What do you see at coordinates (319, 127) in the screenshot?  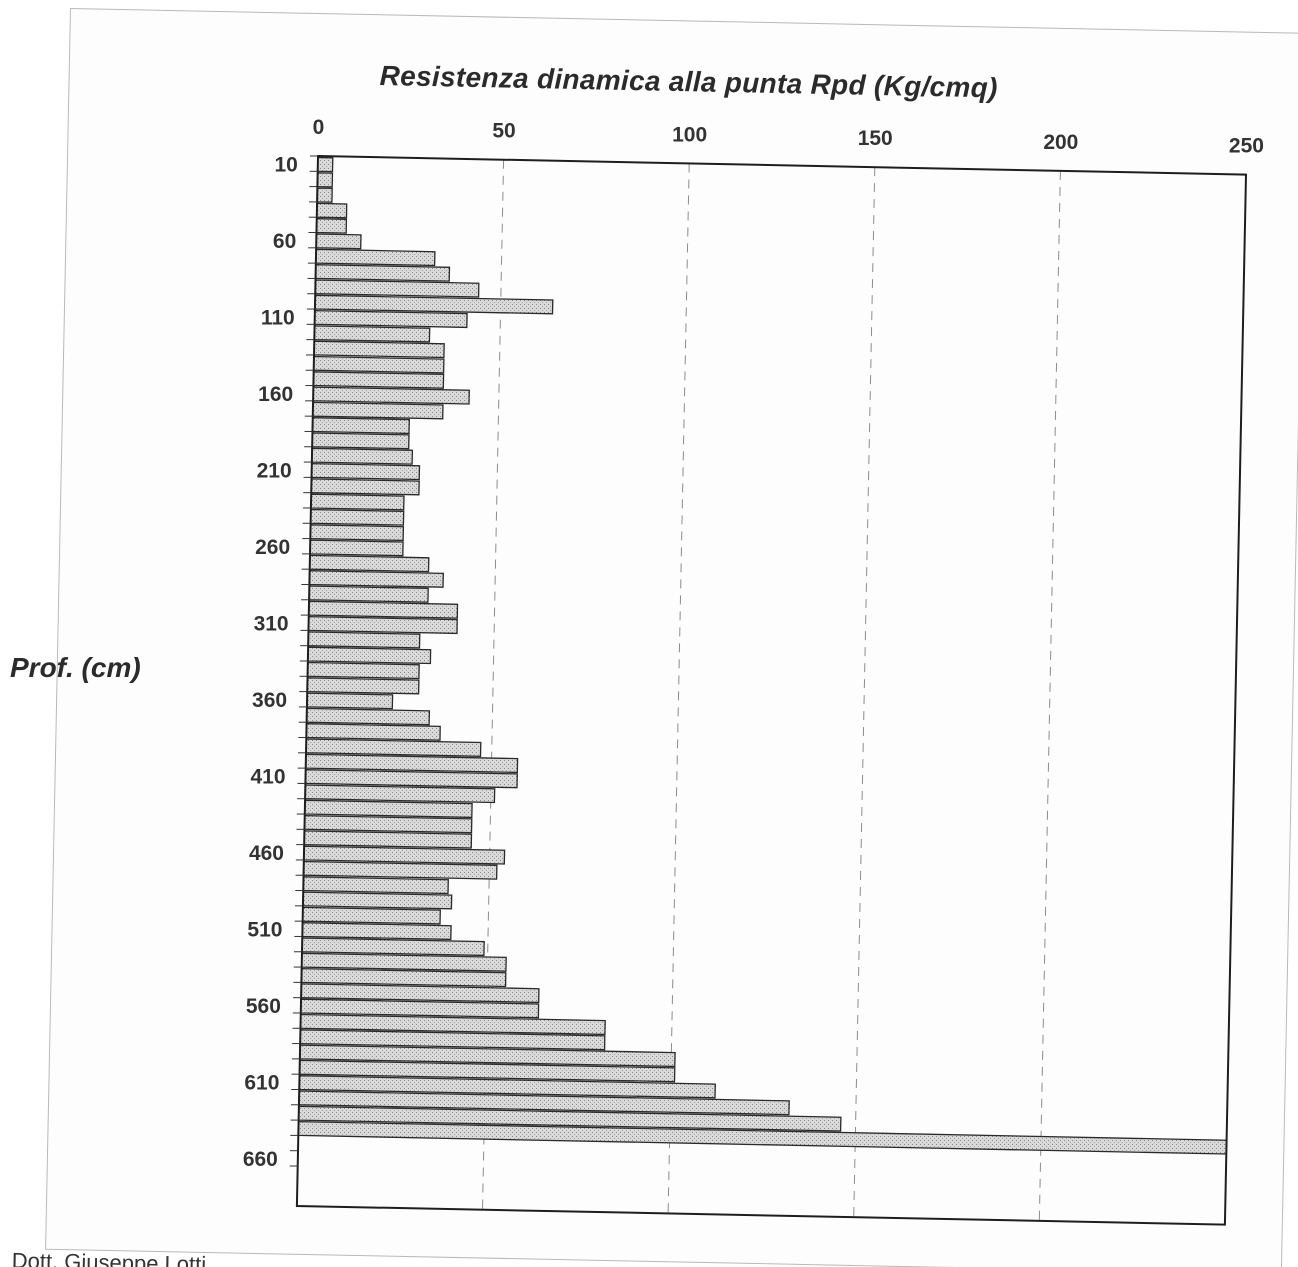 I see `x-tick-label: 0` at bounding box center [319, 127].